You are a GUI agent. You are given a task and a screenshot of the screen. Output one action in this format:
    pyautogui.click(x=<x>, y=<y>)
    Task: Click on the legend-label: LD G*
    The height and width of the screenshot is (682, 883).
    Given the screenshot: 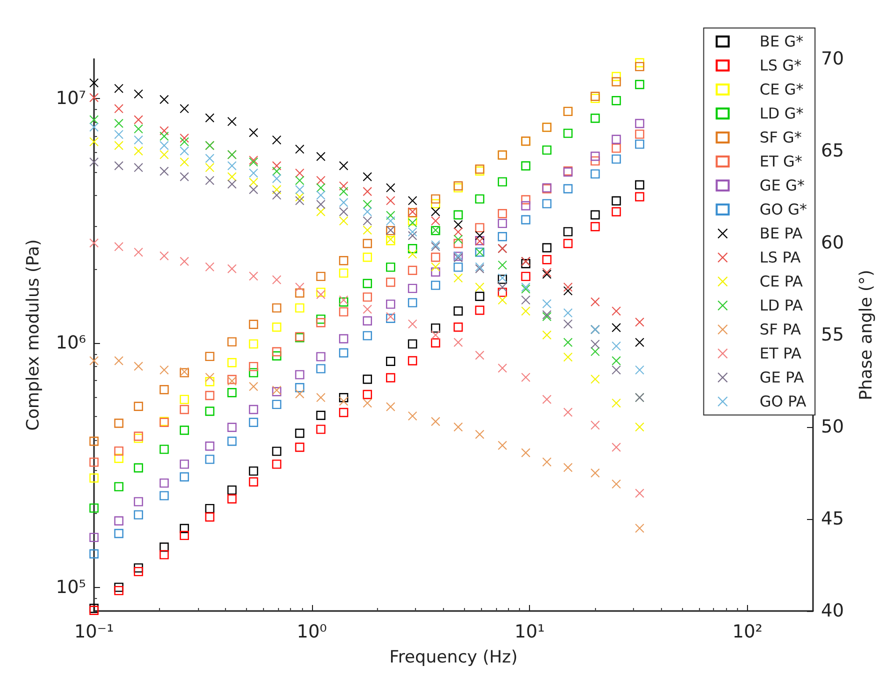 What is the action you would take?
    pyautogui.click(x=782, y=113)
    